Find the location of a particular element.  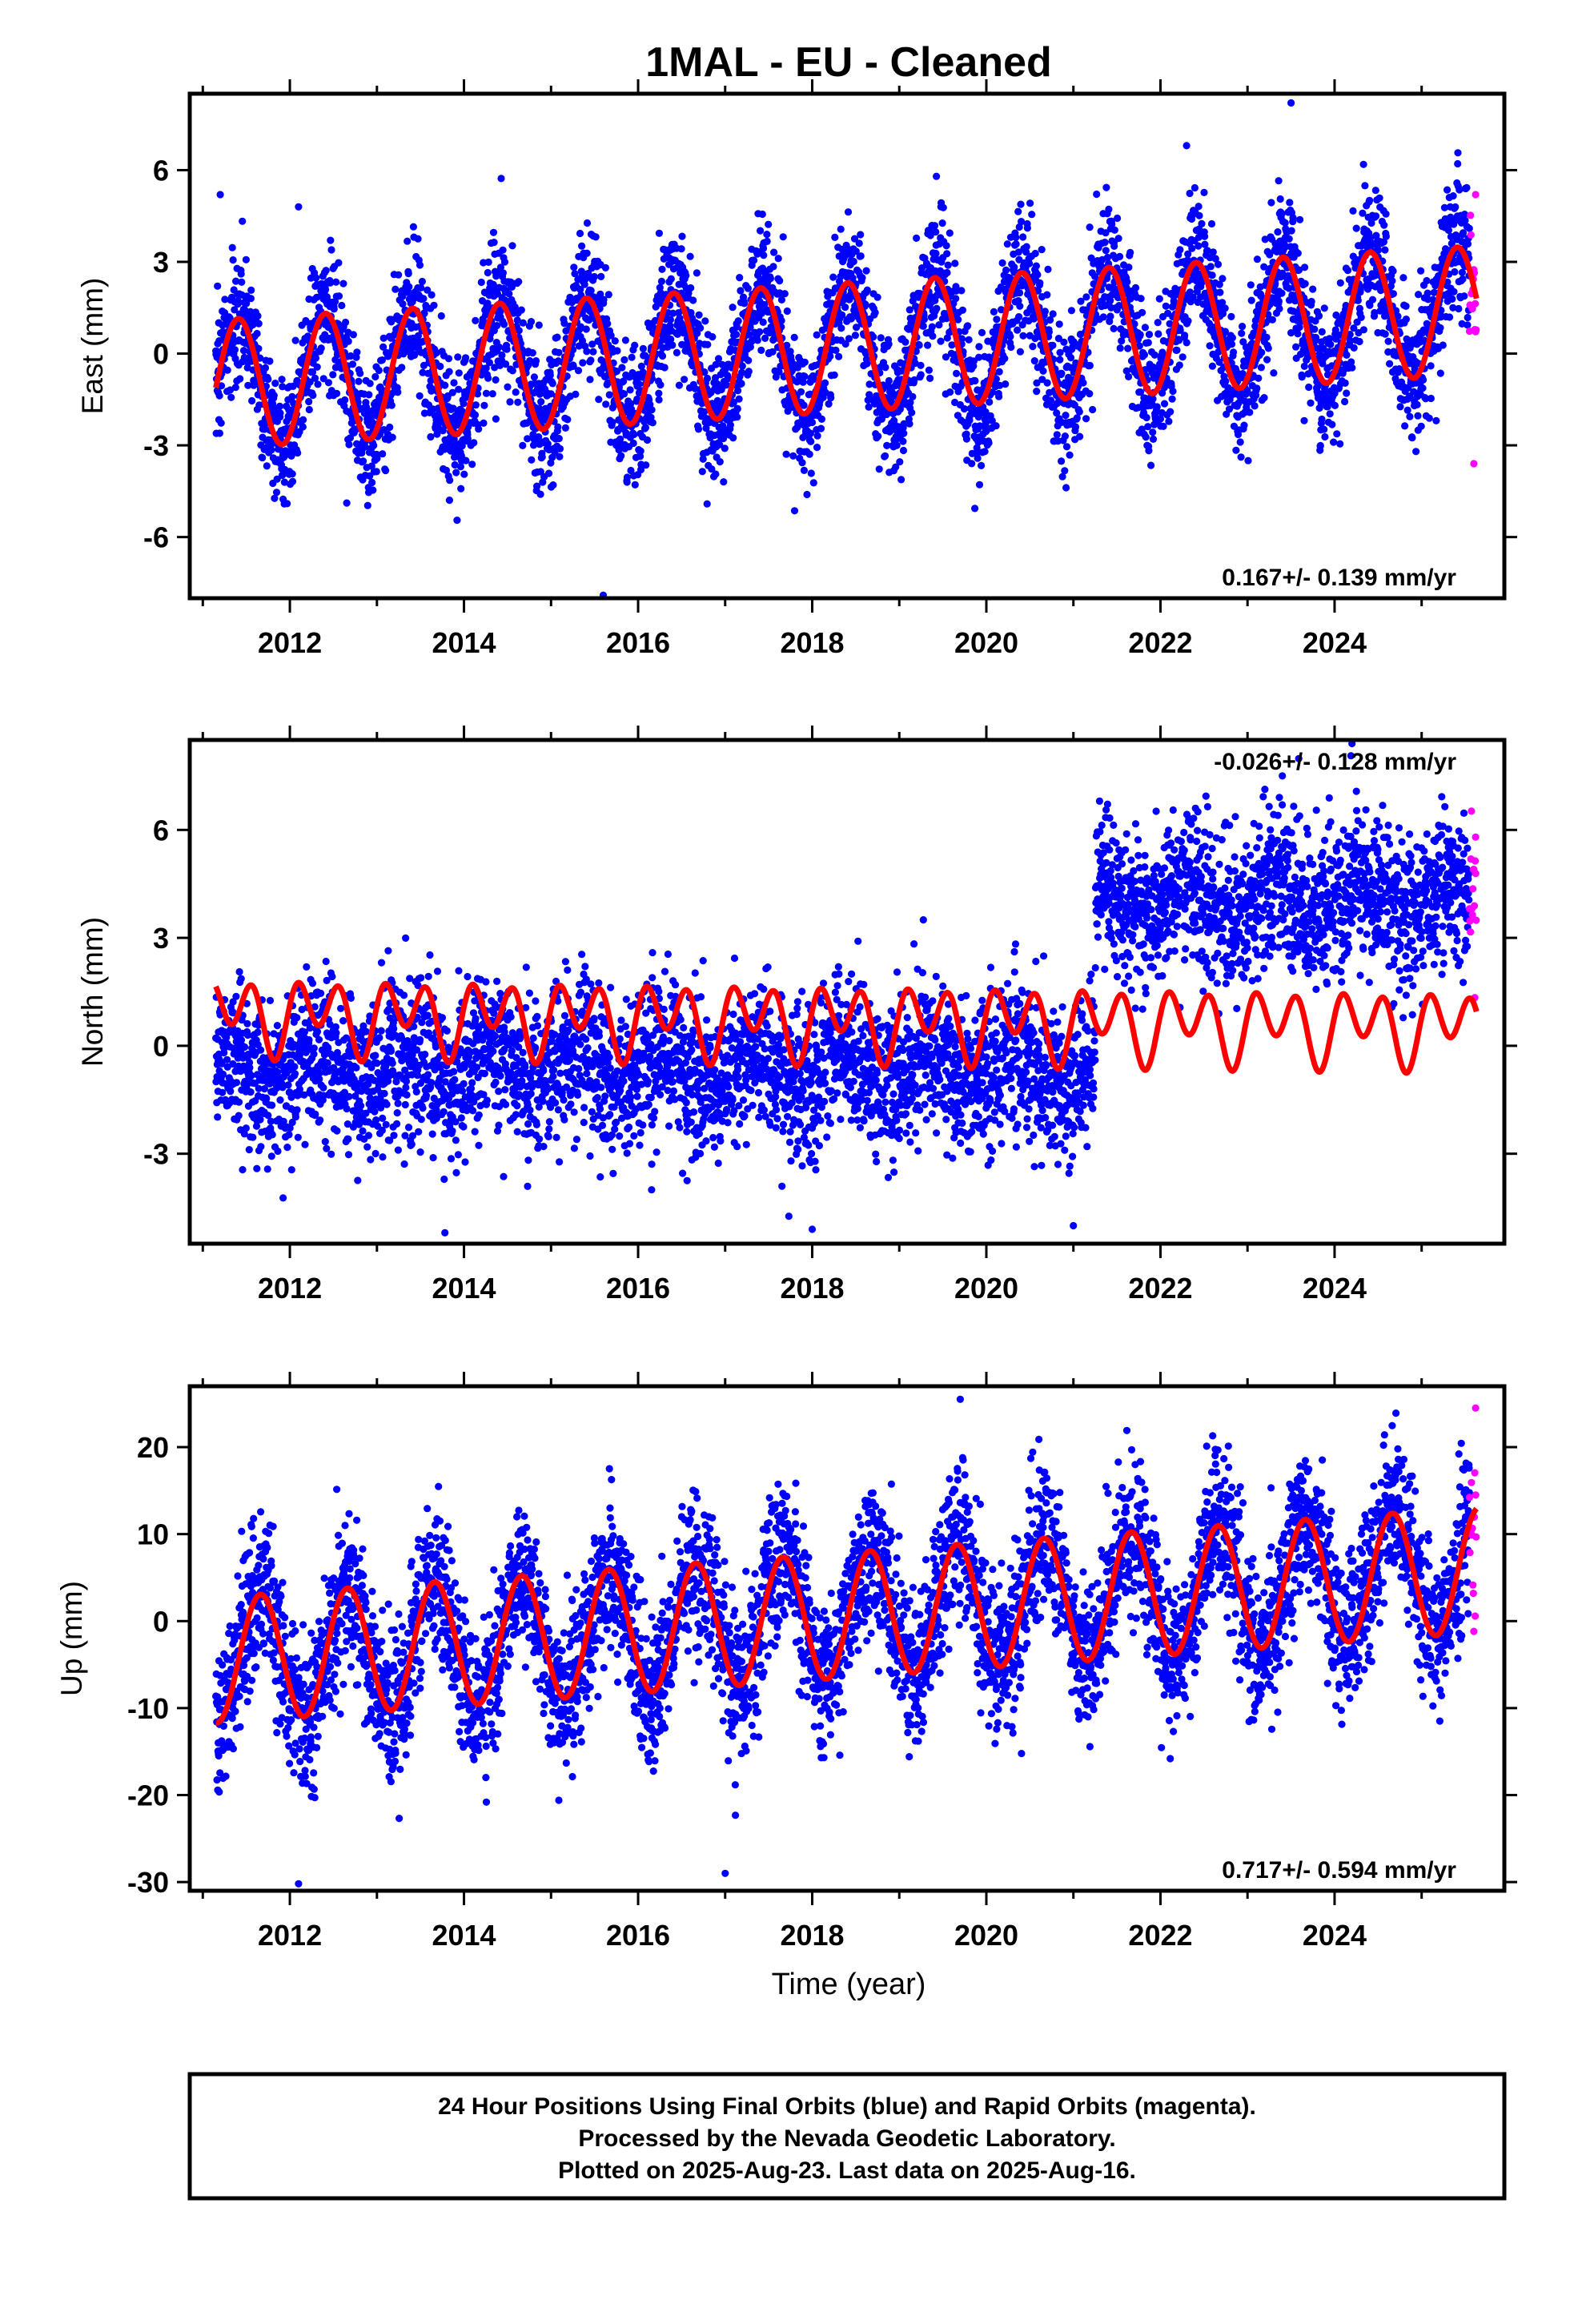

east-model-curve is located at coordinates (847, 346).